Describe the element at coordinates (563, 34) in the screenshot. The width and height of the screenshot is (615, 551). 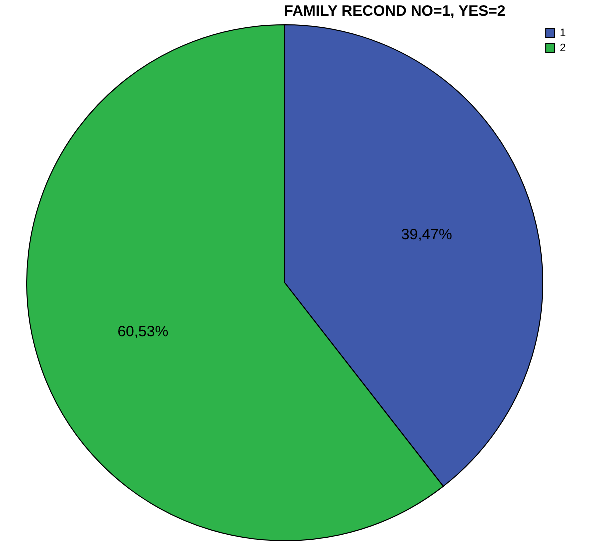
I see `legend-label: 1` at that location.